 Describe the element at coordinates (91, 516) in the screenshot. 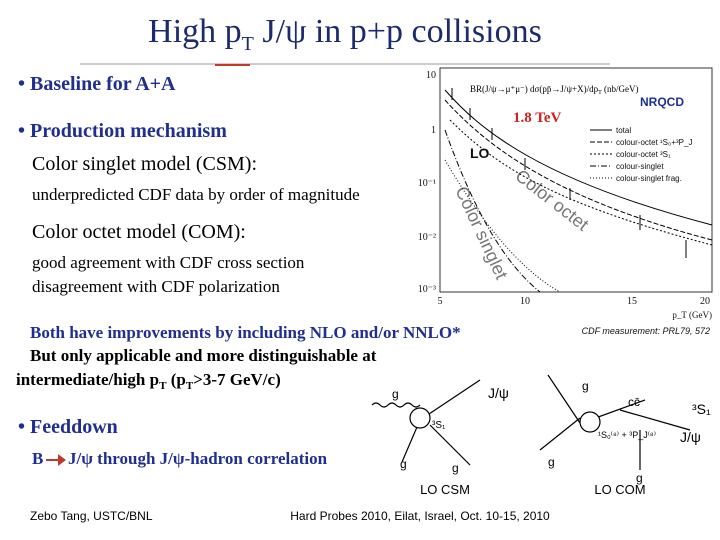

I see `footer-author: Zebo Tang, USTC/BNL` at that location.